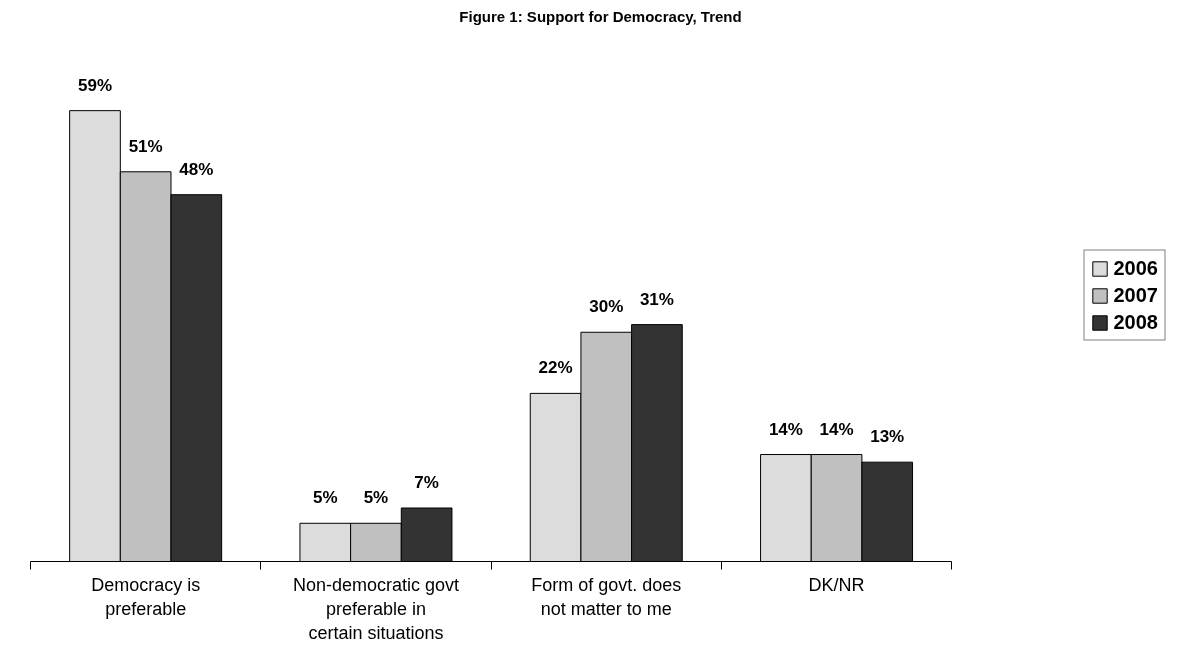 The image size is (1190, 653). Describe the element at coordinates (145, 146) in the screenshot. I see `data-label: 51%` at that location.